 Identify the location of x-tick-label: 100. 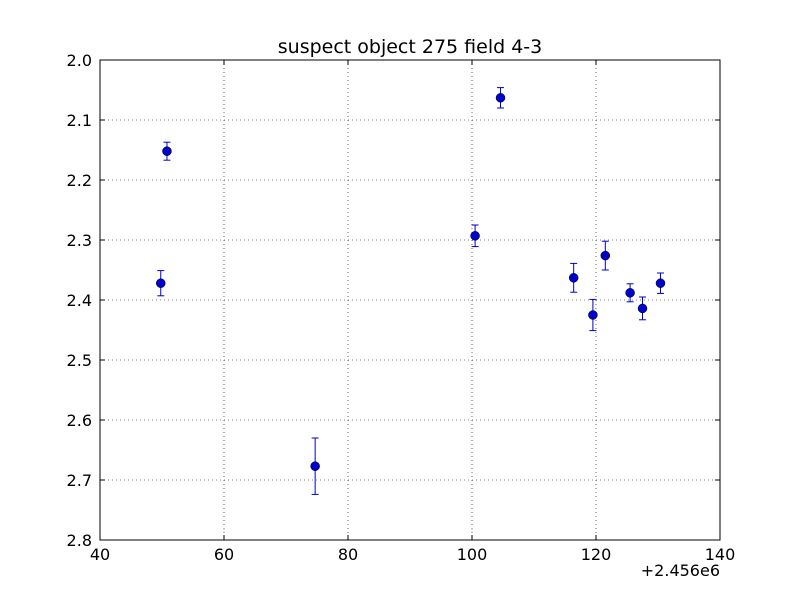
(472, 554).